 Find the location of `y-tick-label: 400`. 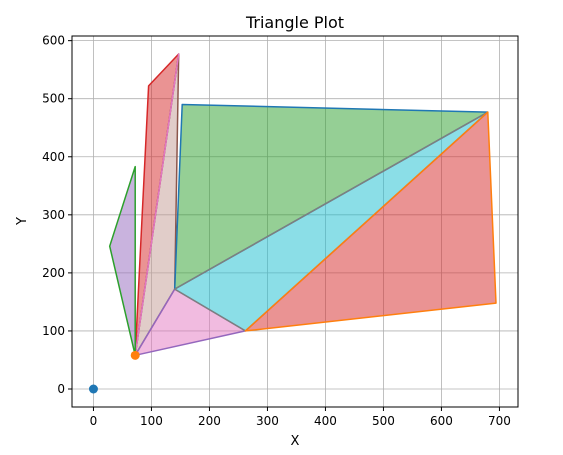

y-tick-label: 400 is located at coordinates (53, 157).